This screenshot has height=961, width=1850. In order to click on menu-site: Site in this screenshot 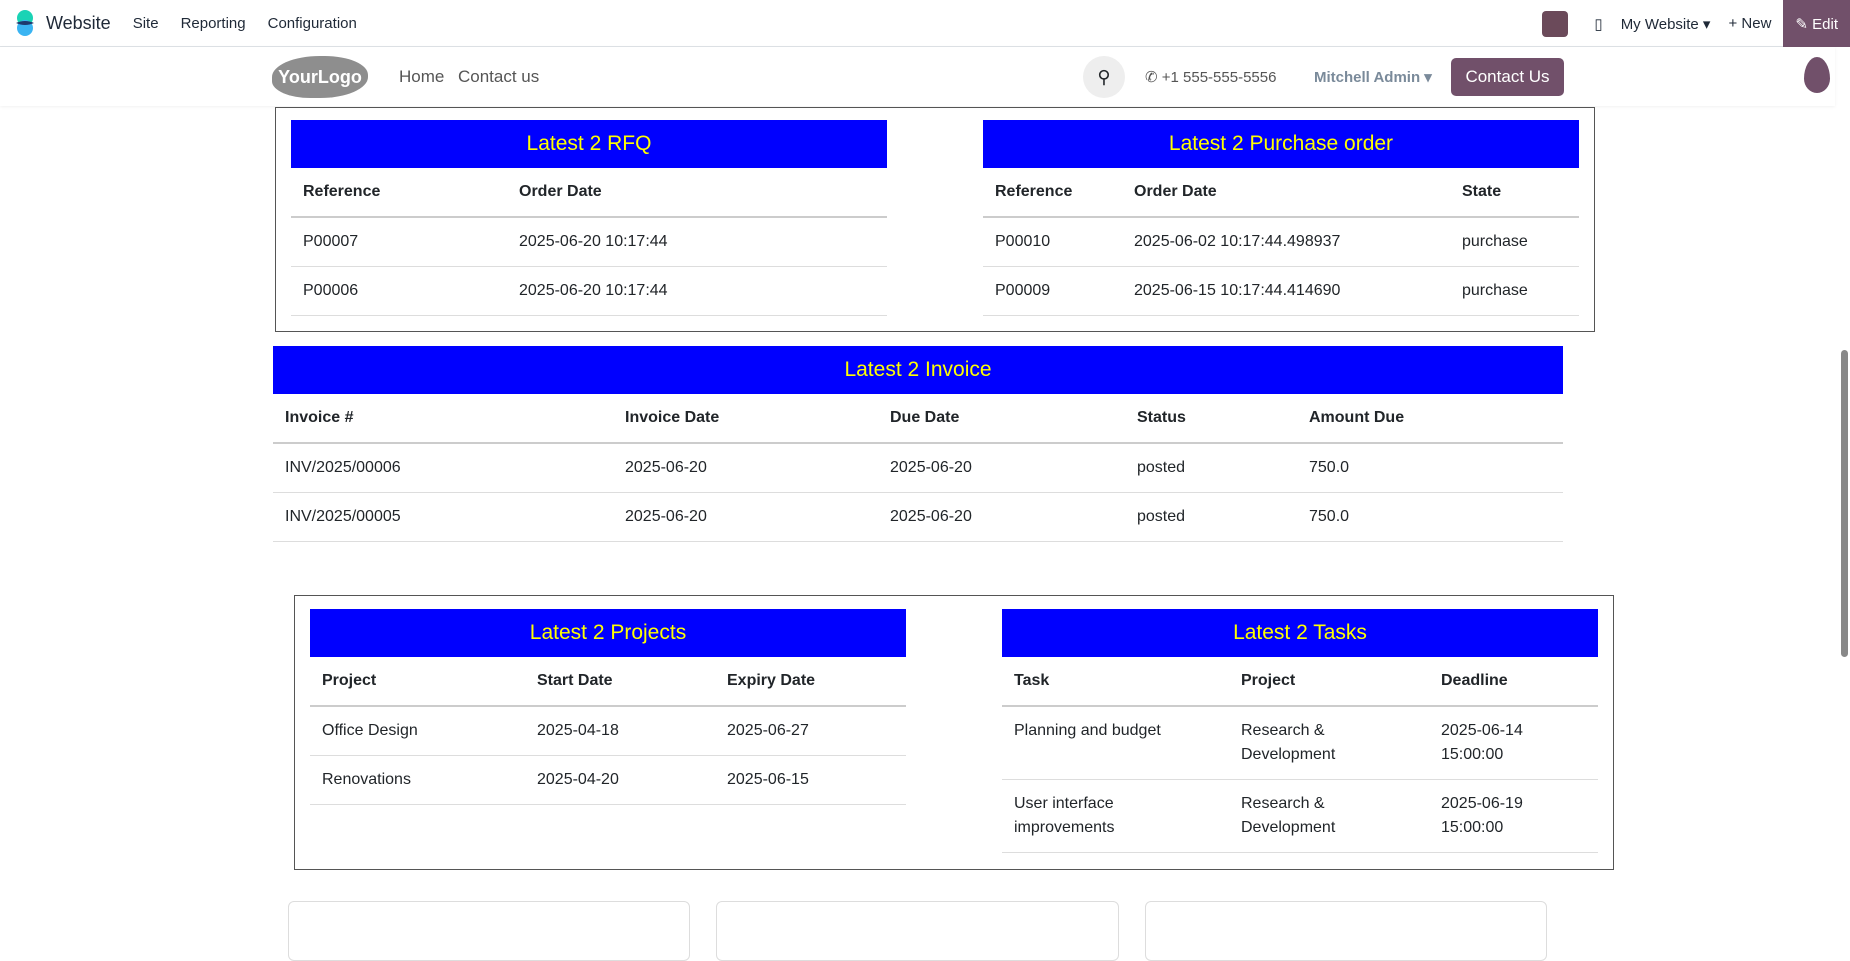, I will do `click(145, 23)`.